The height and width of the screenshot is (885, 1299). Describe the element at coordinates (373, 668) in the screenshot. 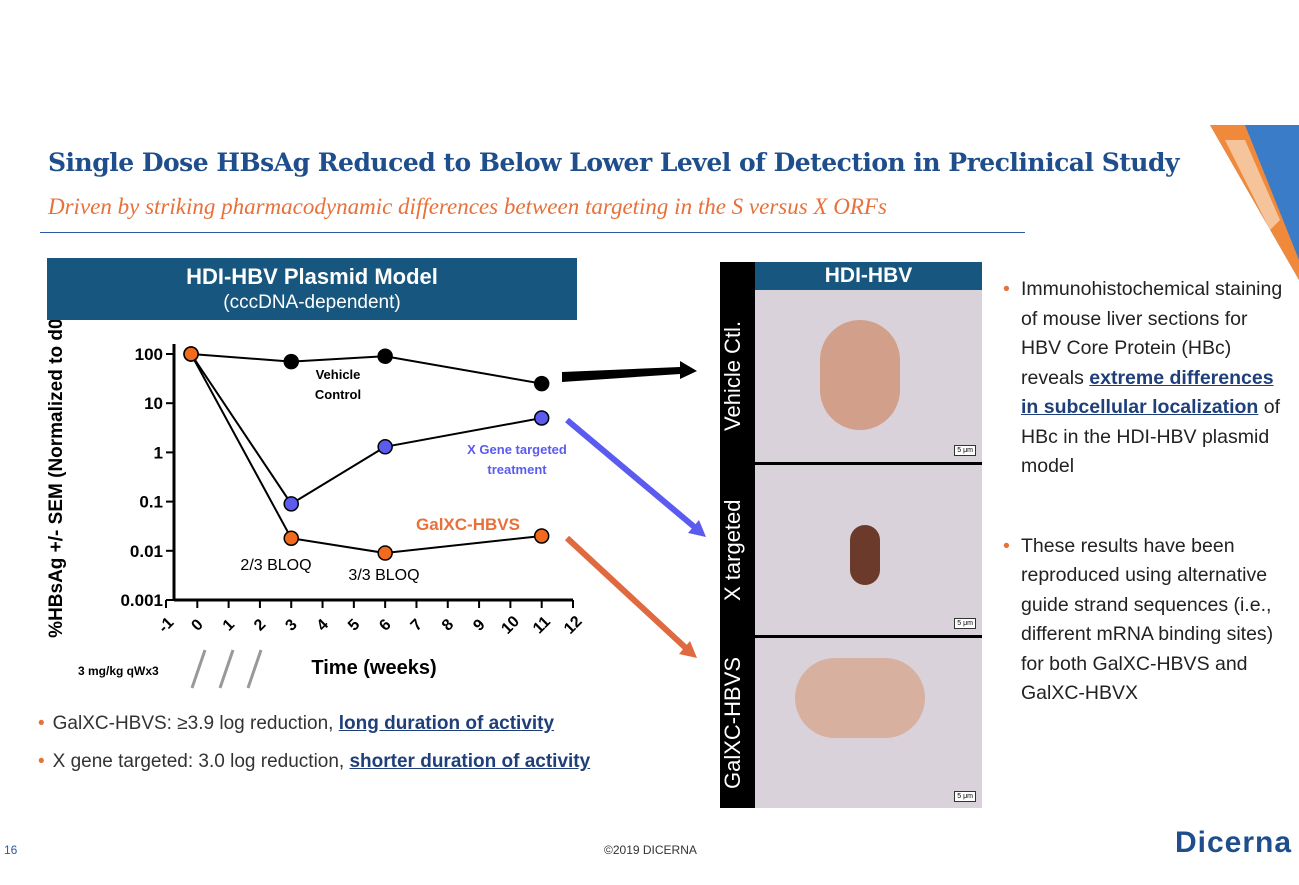

I see `x-axis-label: Time (weeks)` at that location.